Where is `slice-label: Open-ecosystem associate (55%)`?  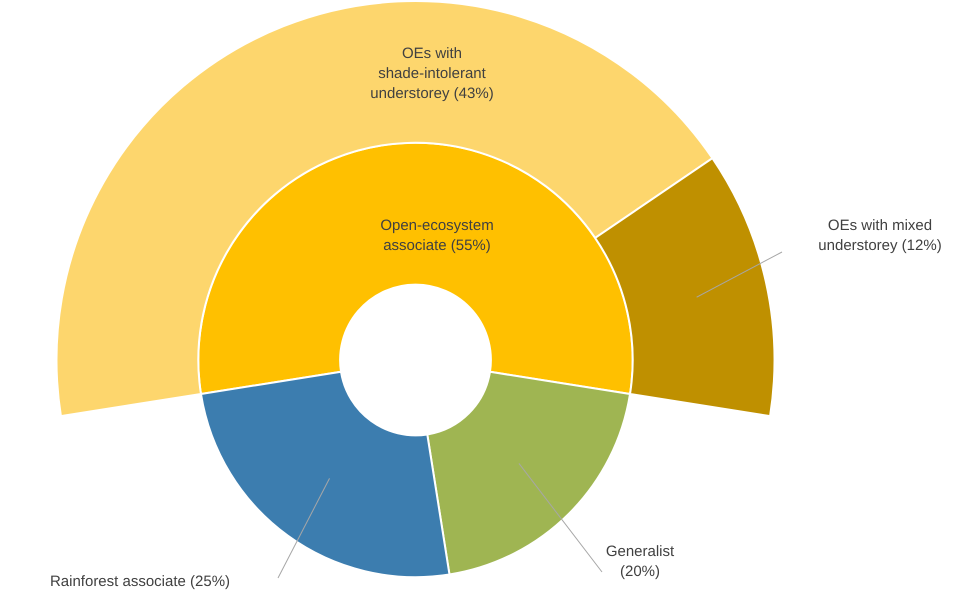 slice-label: Open-ecosystem associate (55%) is located at coordinates (437, 235).